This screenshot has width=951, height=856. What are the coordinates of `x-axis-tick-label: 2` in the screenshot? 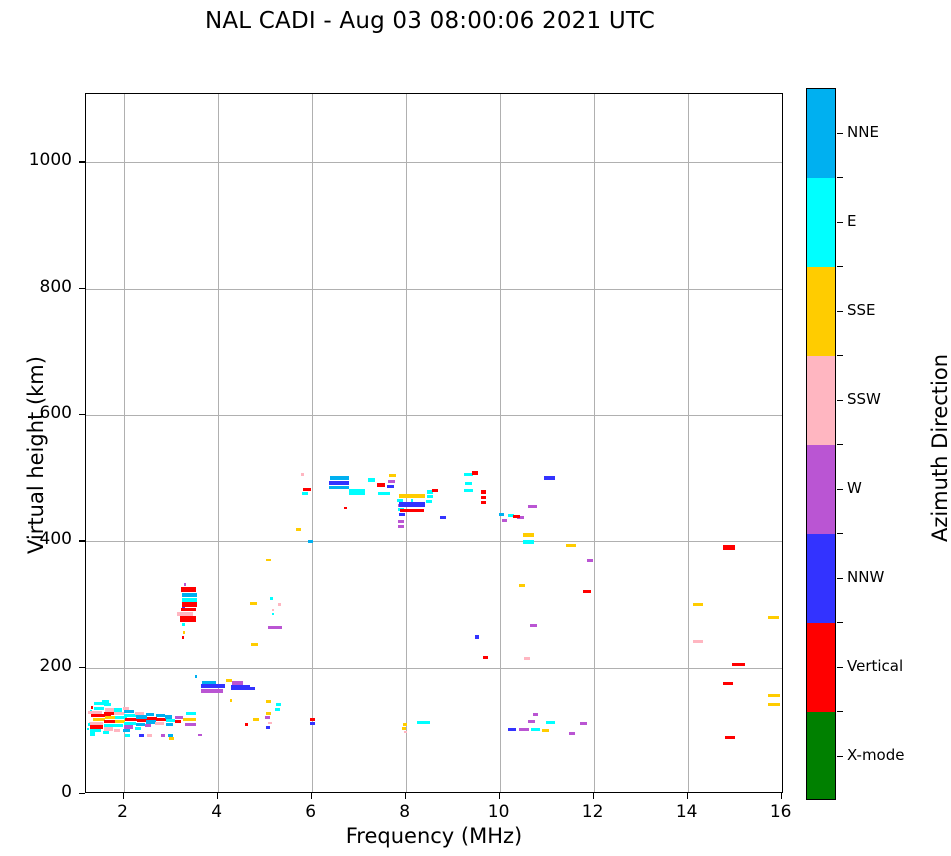 It's located at (122, 812).